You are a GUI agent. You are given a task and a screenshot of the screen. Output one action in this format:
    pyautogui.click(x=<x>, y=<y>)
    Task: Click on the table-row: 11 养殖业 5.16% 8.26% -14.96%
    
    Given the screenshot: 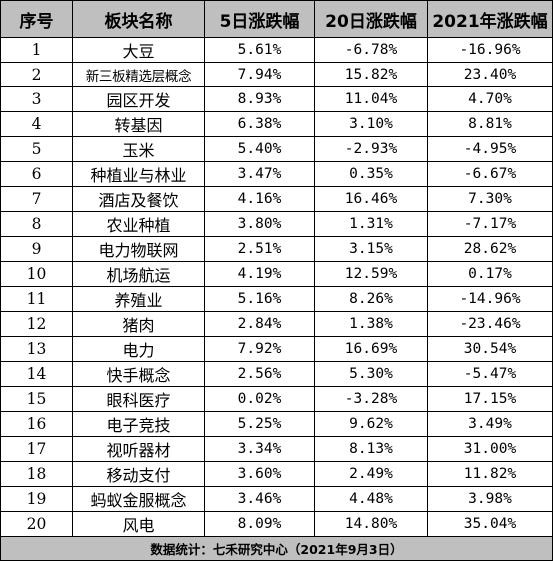 What is the action you would take?
    pyautogui.click(x=276, y=299)
    